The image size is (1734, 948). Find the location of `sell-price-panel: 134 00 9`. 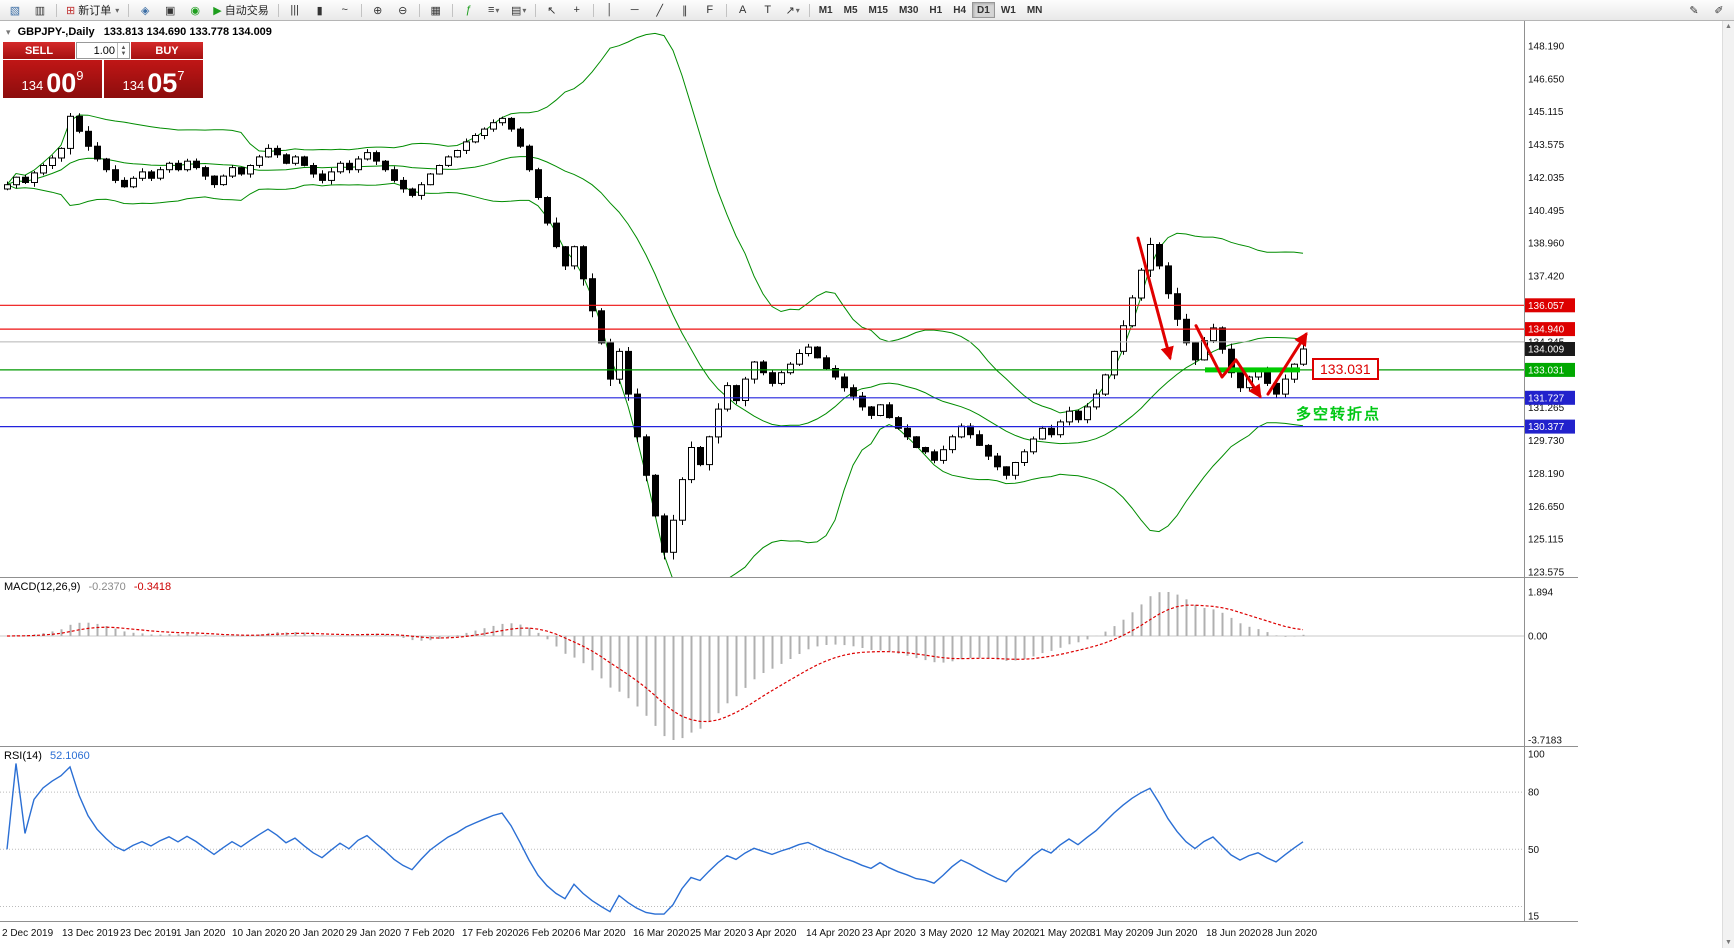

sell-price-panel: 134 00 9 is located at coordinates (52, 79).